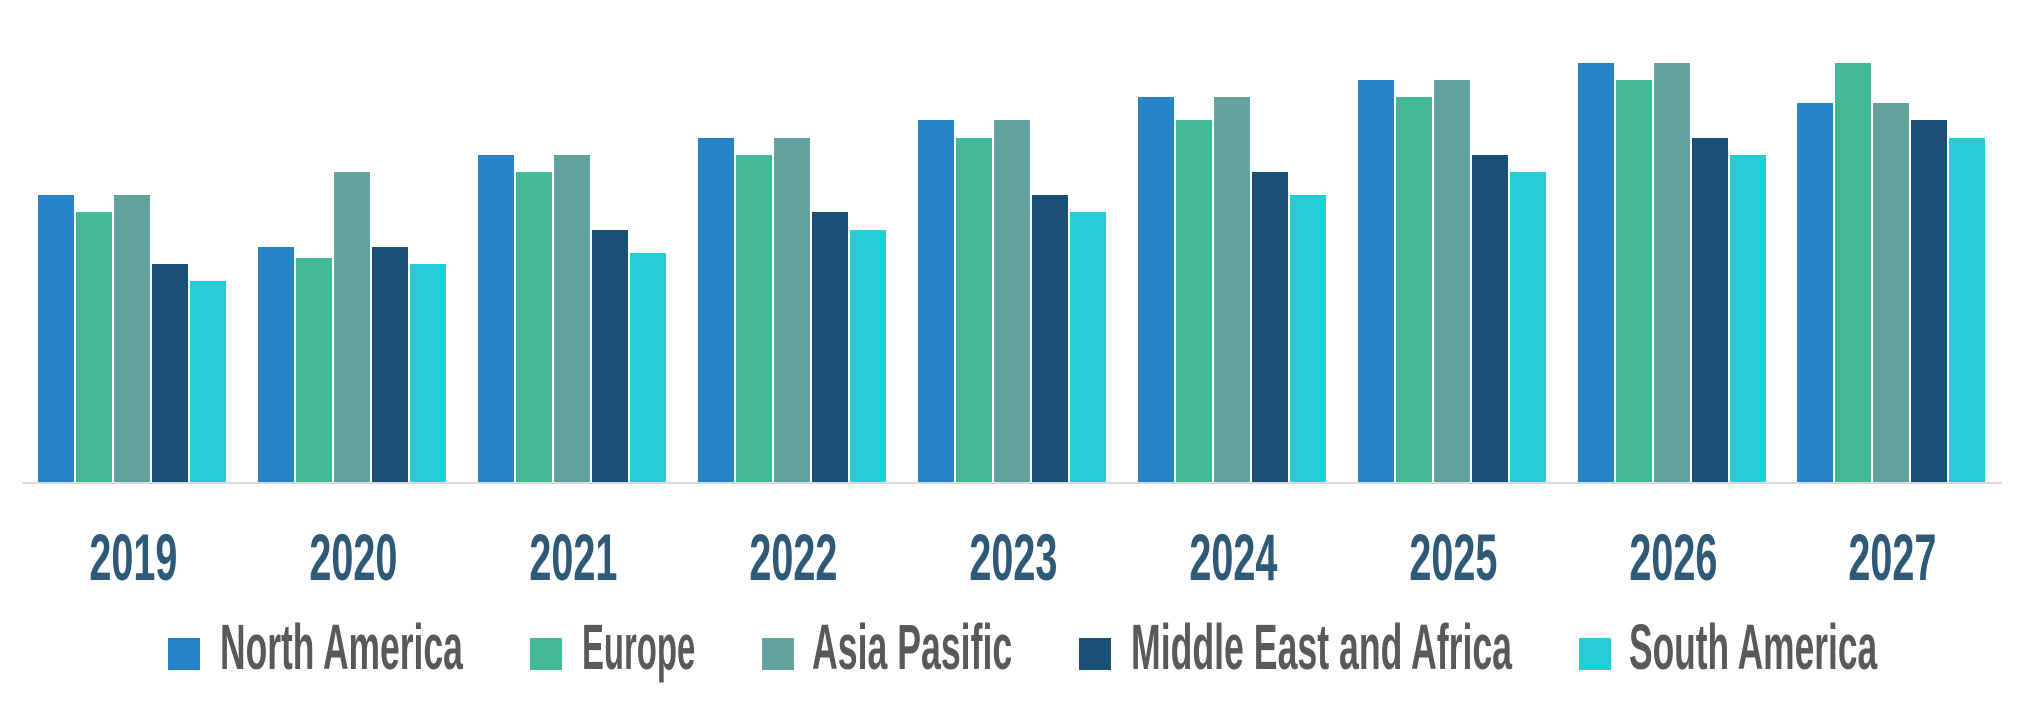 This screenshot has height=710, width=2025. I want to click on x-tick-text: 2020, so click(353, 557).